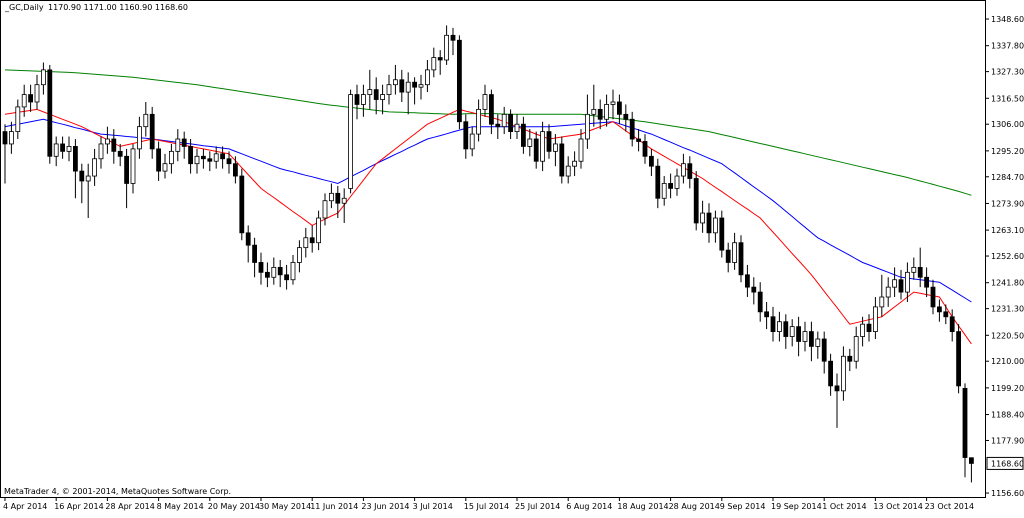 This screenshot has height=518, width=1024. I want to click on x-tick-label: 30 May 2014, so click(285, 506).